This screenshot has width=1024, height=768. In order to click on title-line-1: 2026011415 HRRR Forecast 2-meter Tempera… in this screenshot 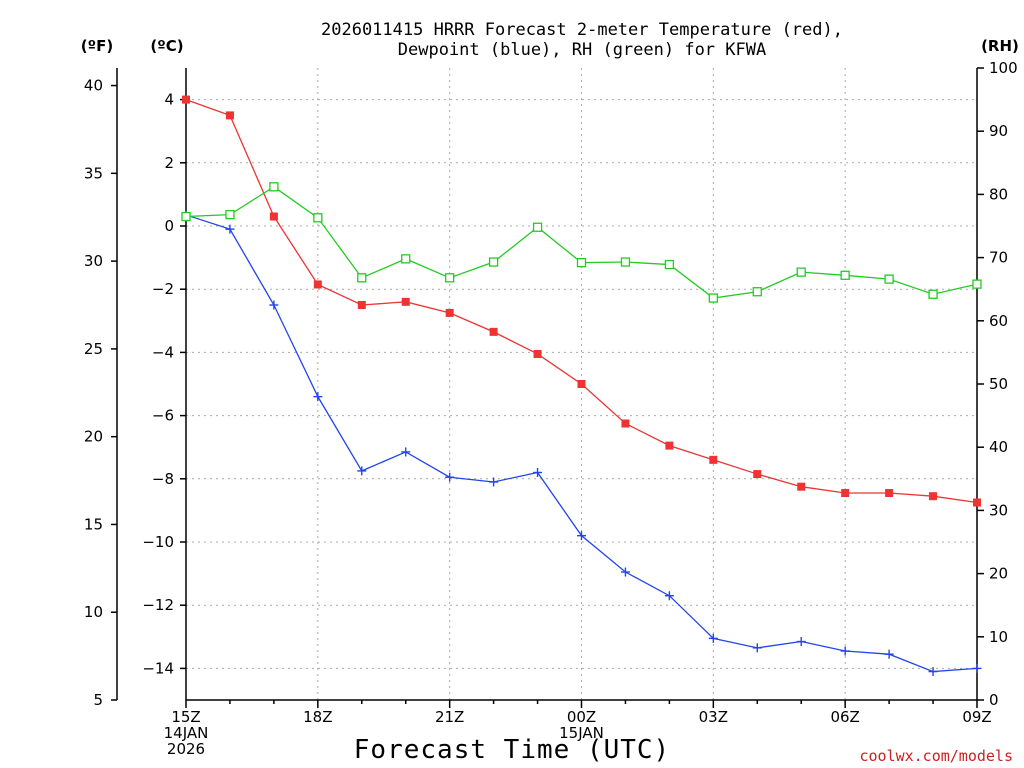, I will do `click(582, 30)`.